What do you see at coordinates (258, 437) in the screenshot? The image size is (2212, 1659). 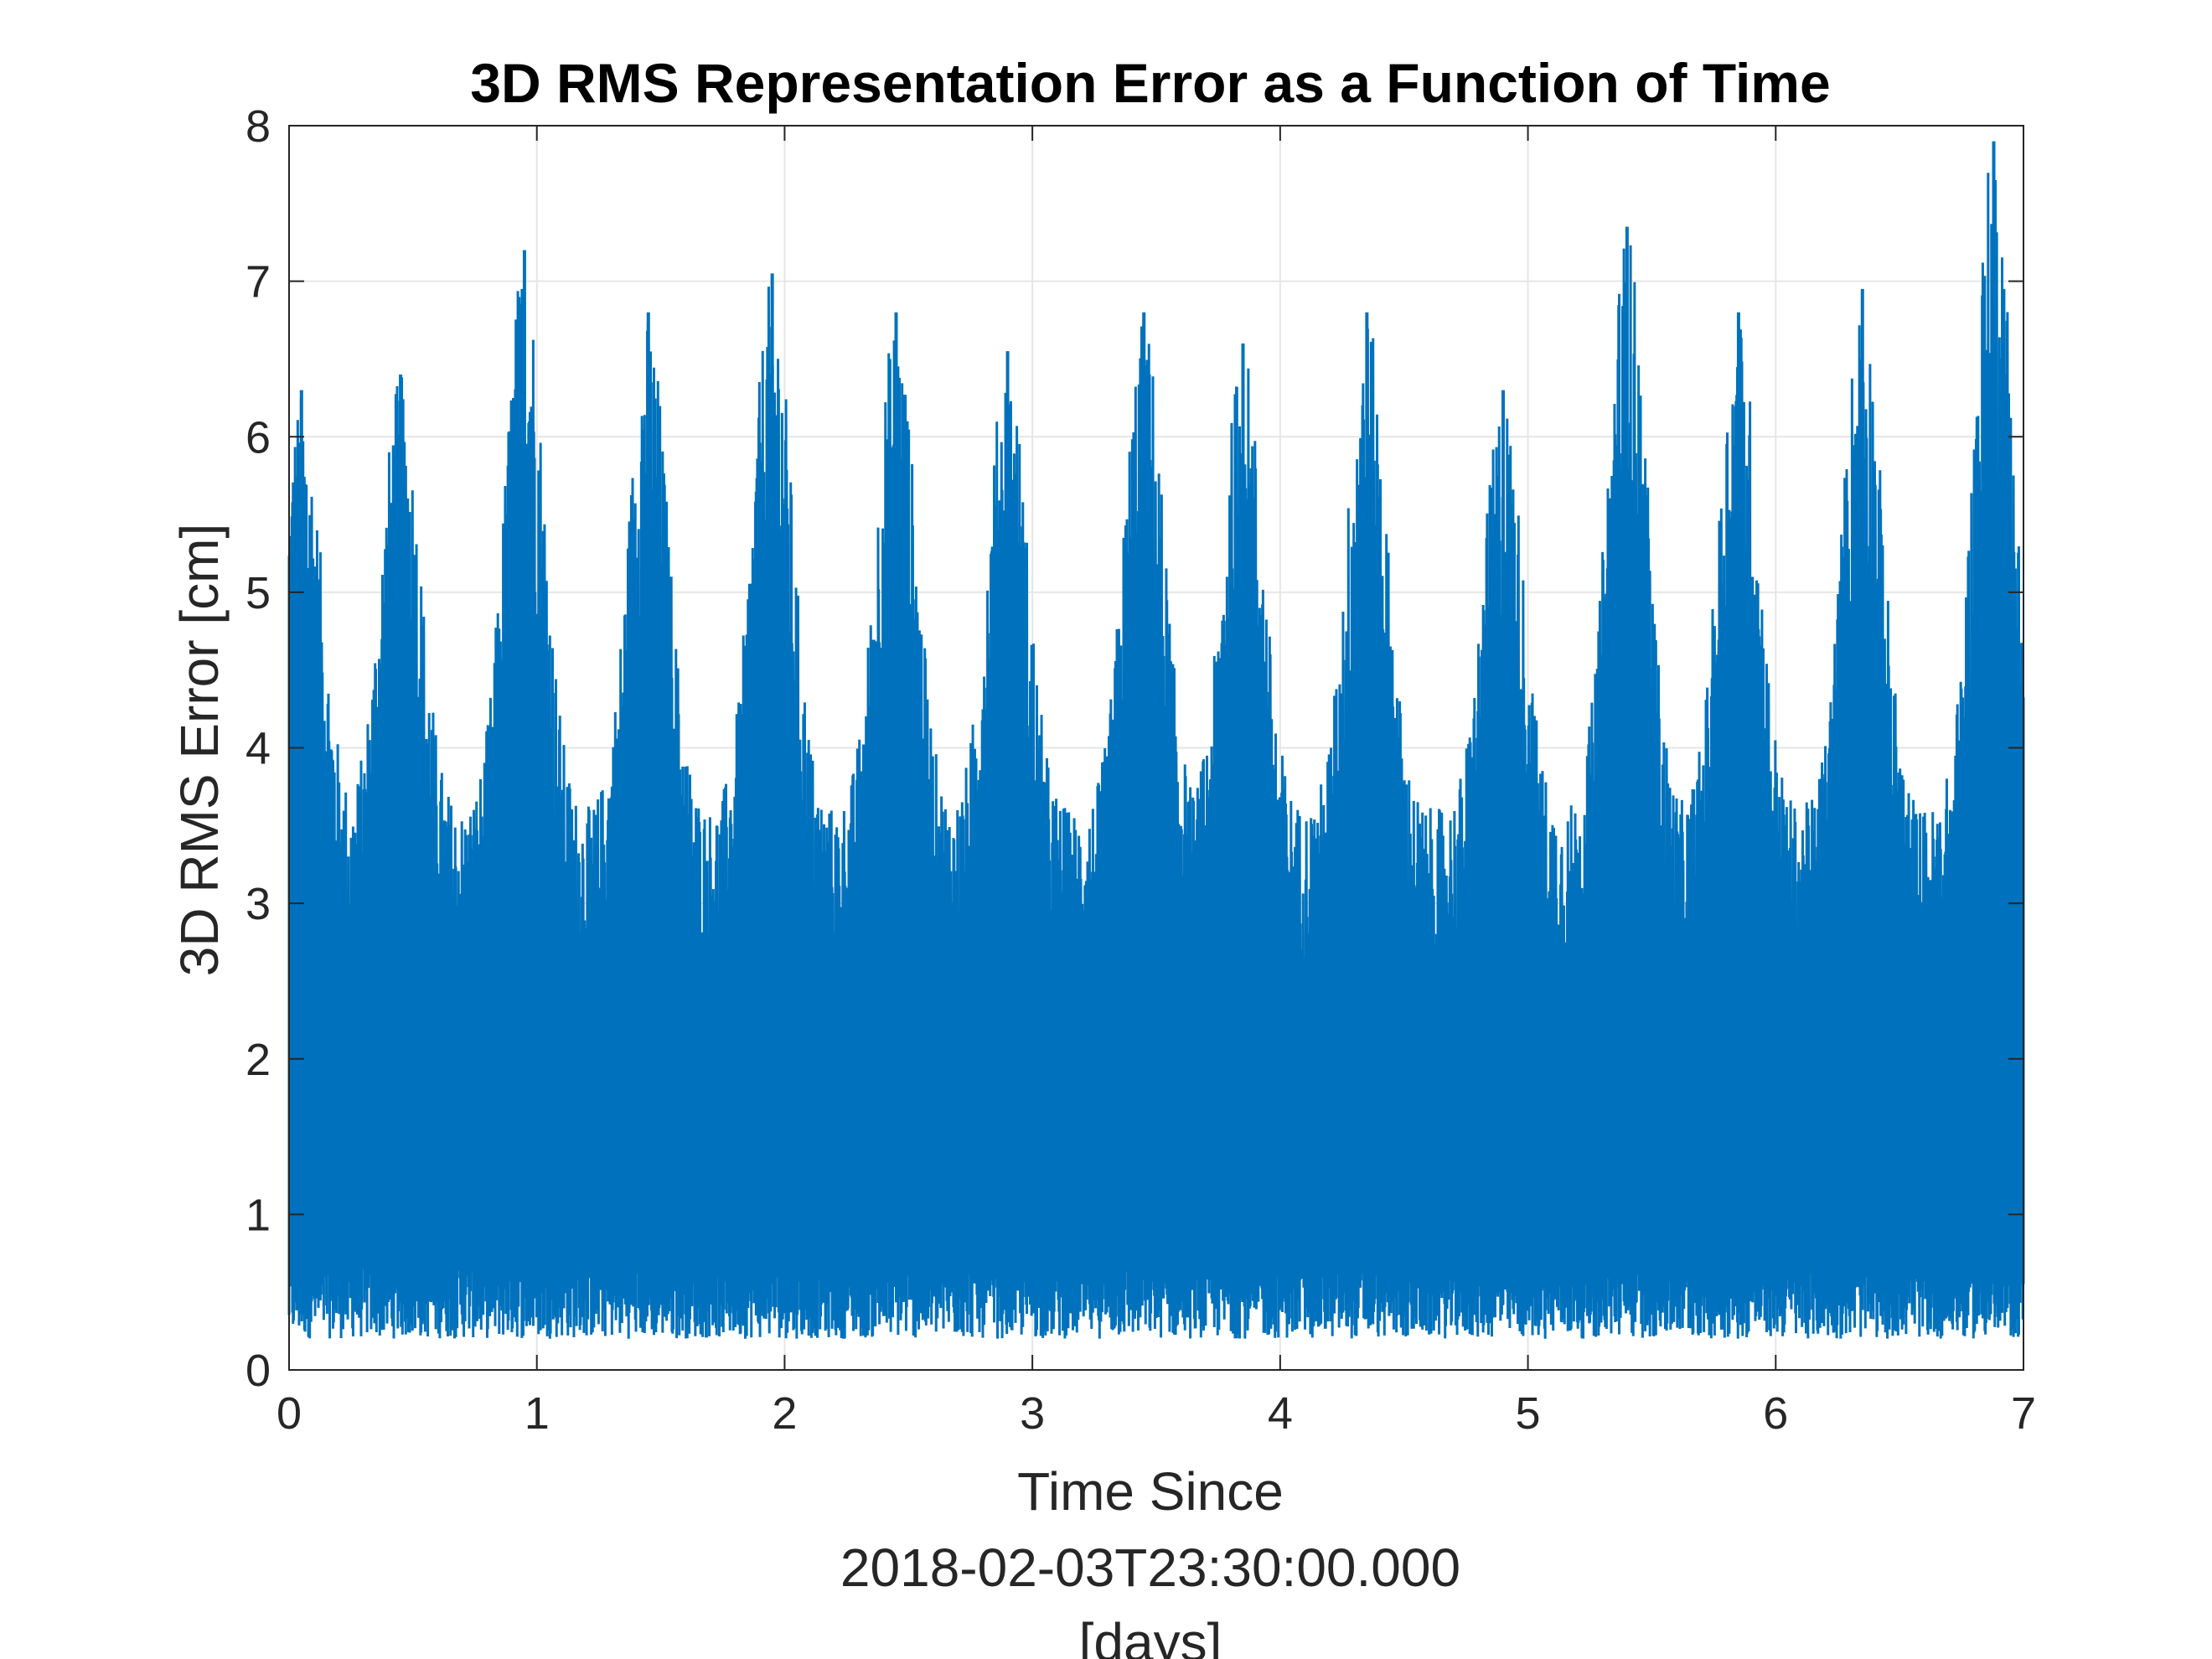 I see `y-tick-label: 6` at bounding box center [258, 437].